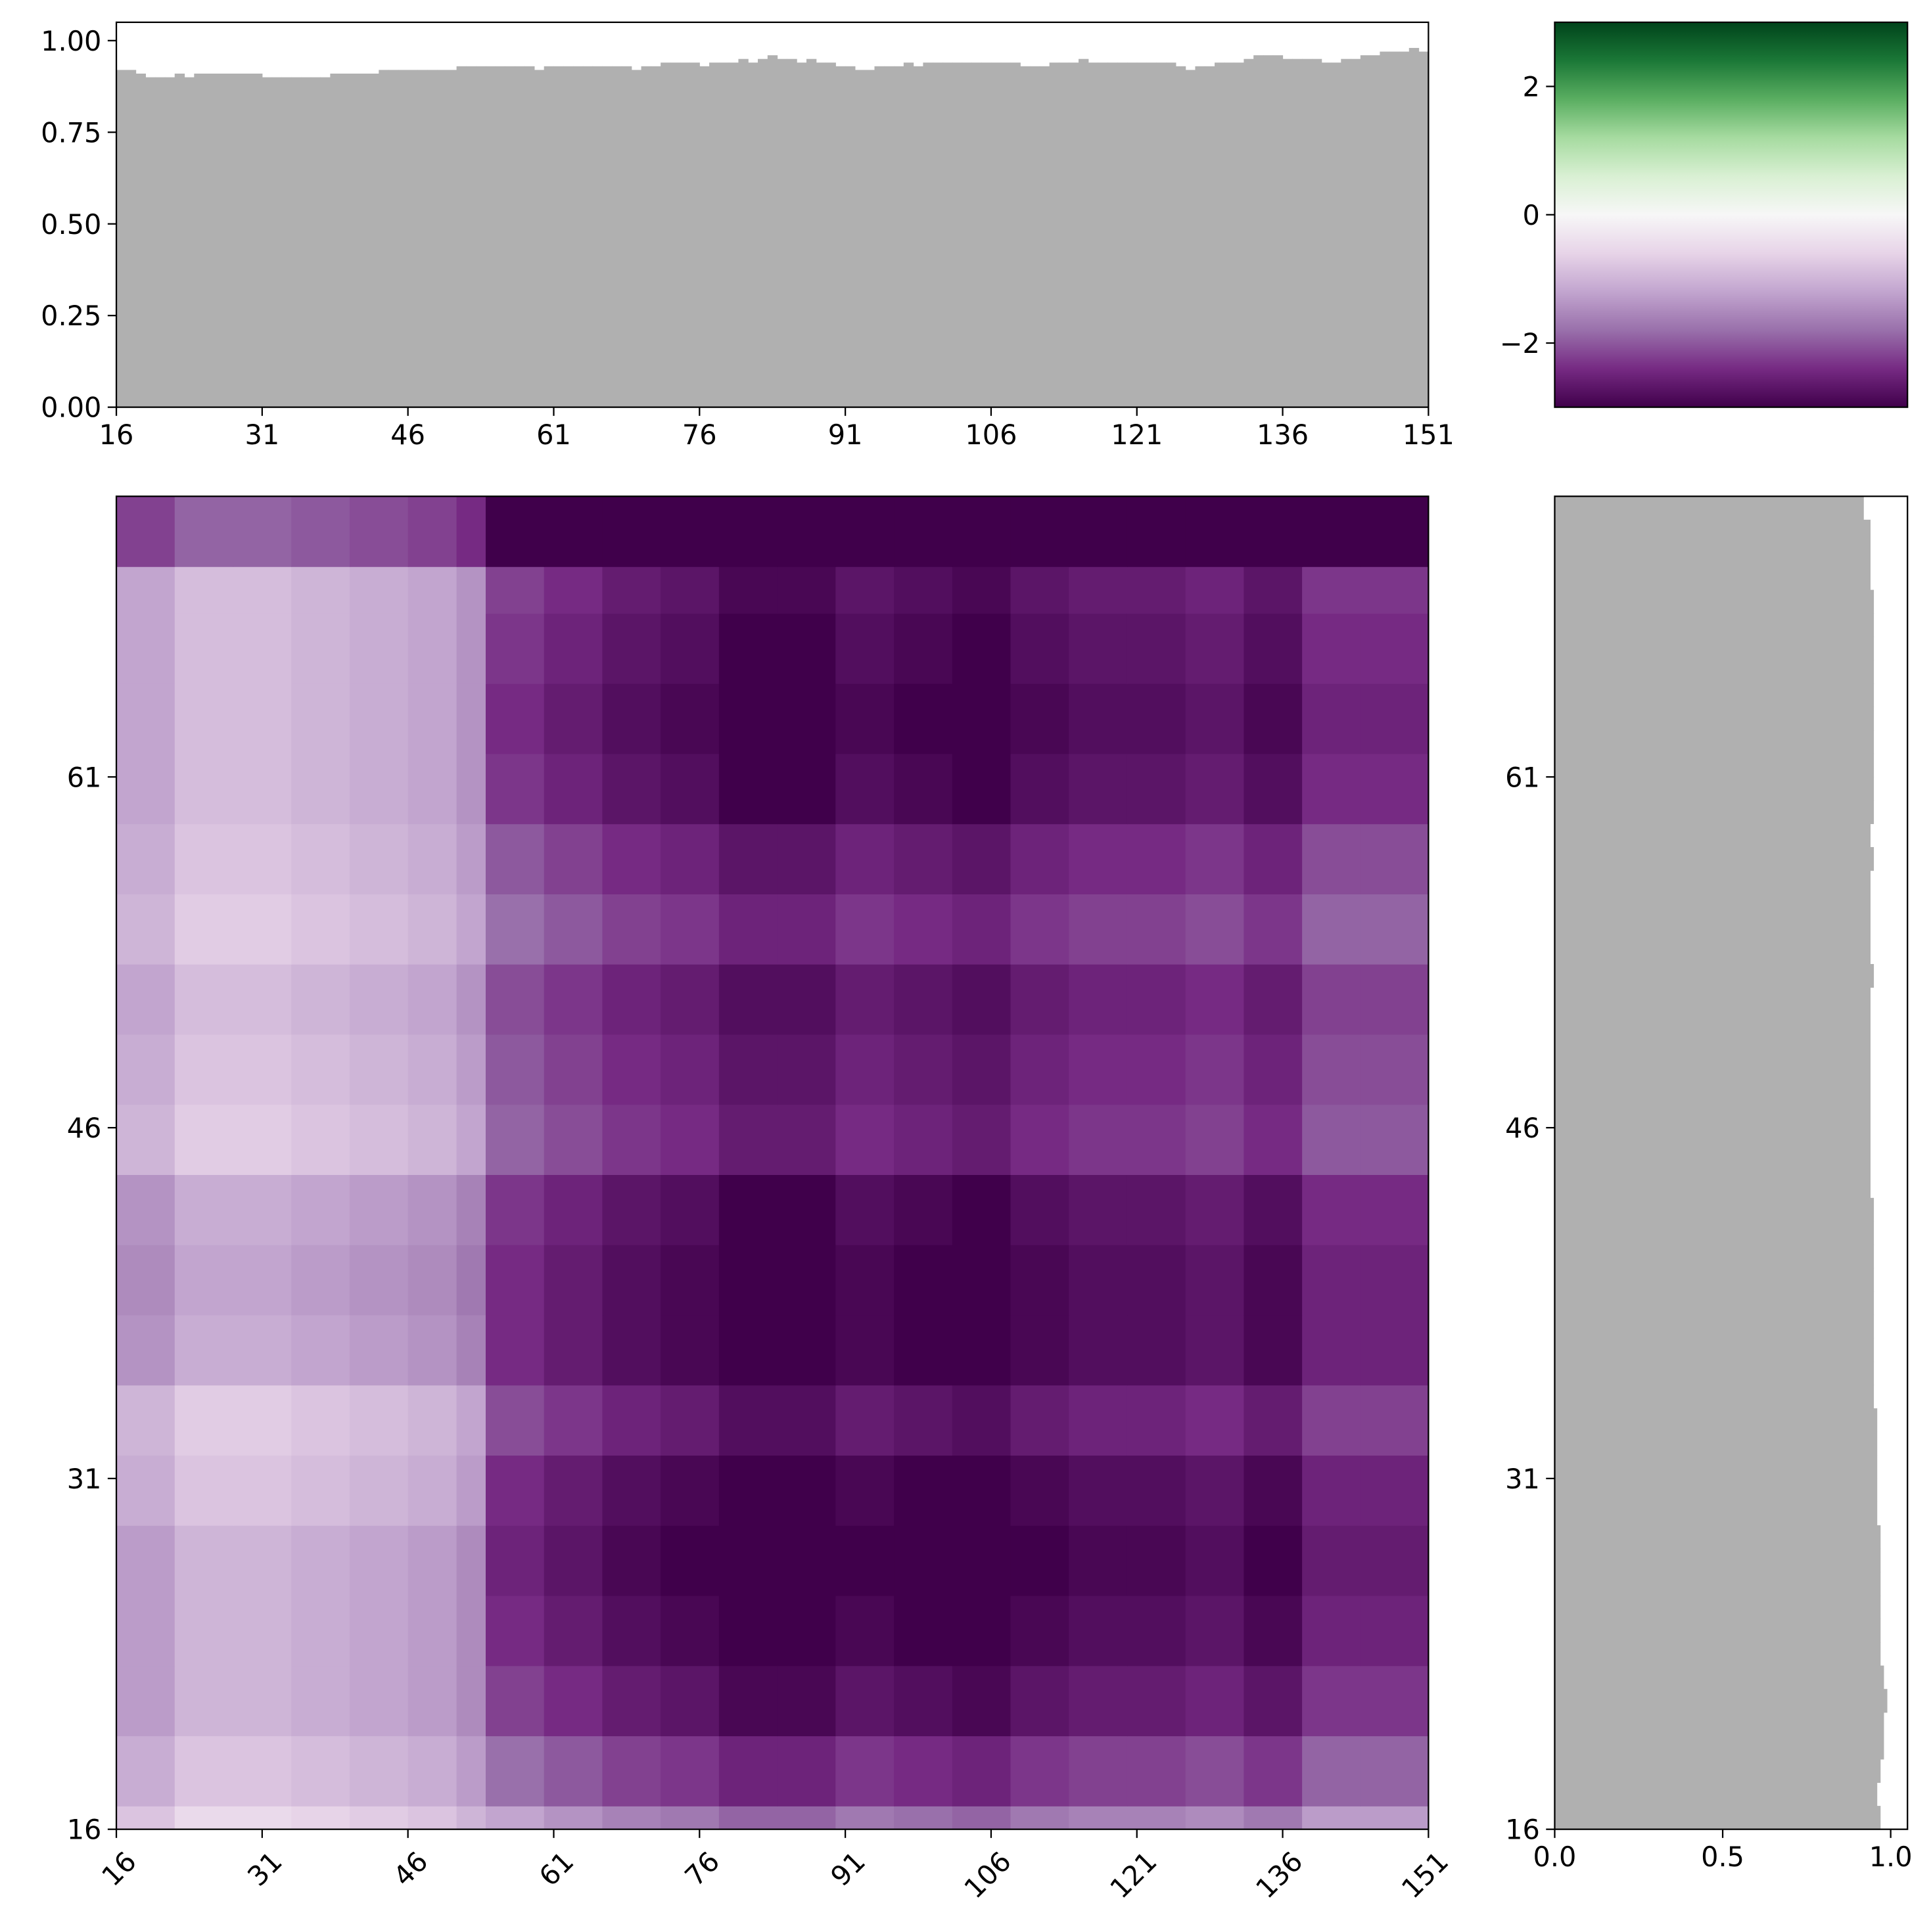 This screenshot has height=1932, width=1931. I want to click on y-tick-label: 0.00, so click(71, 408).